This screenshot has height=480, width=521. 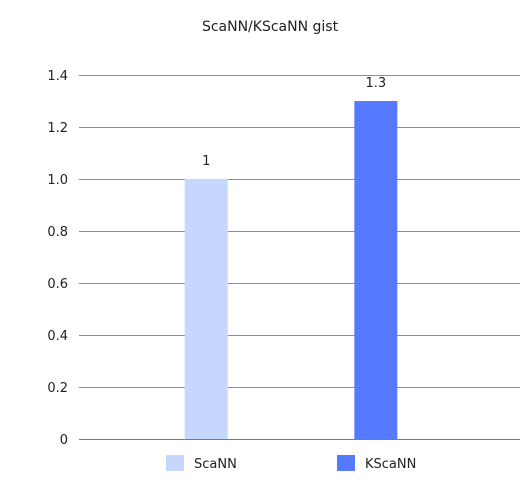 What do you see at coordinates (206, 161) in the screenshot?
I see `data-label-scann: 1` at bounding box center [206, 161].